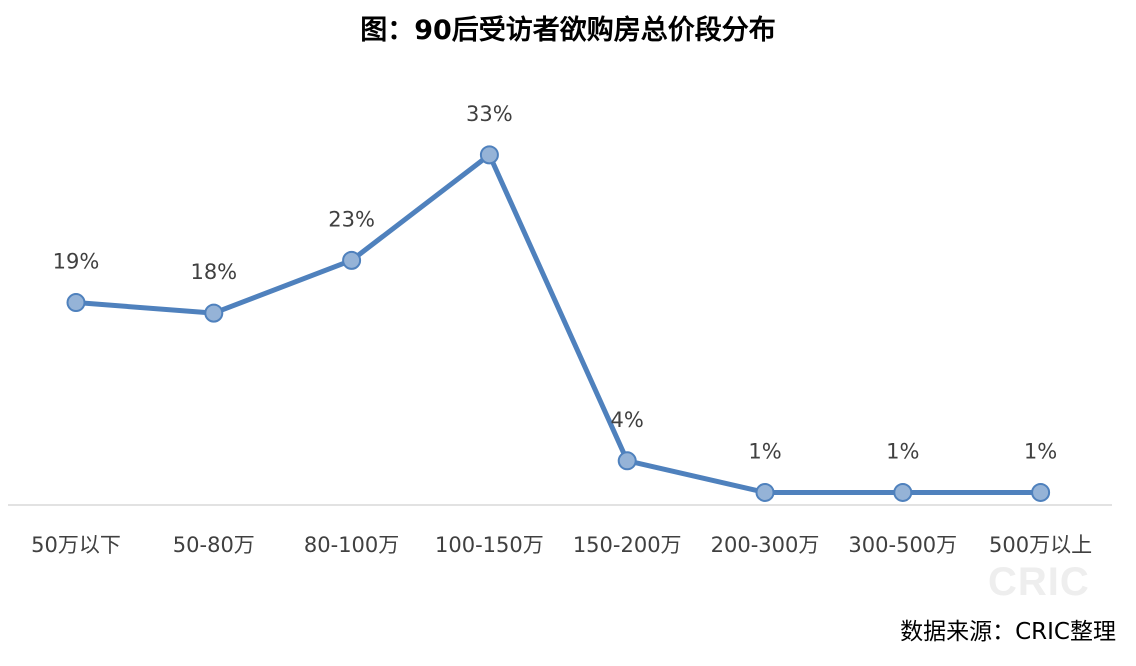  Describe the element at coordinates (1039, 582) in the screenshot. I see `cric-watermark: CRIC` at that location.